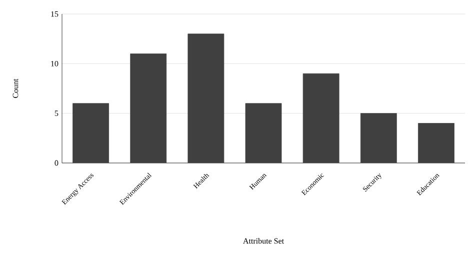 This screenshot has height=262, width=474. What do you see at coordinates (56, 113) in the screenshot?
I see `y-tick-label: 5` at bounding box center [56, 113].